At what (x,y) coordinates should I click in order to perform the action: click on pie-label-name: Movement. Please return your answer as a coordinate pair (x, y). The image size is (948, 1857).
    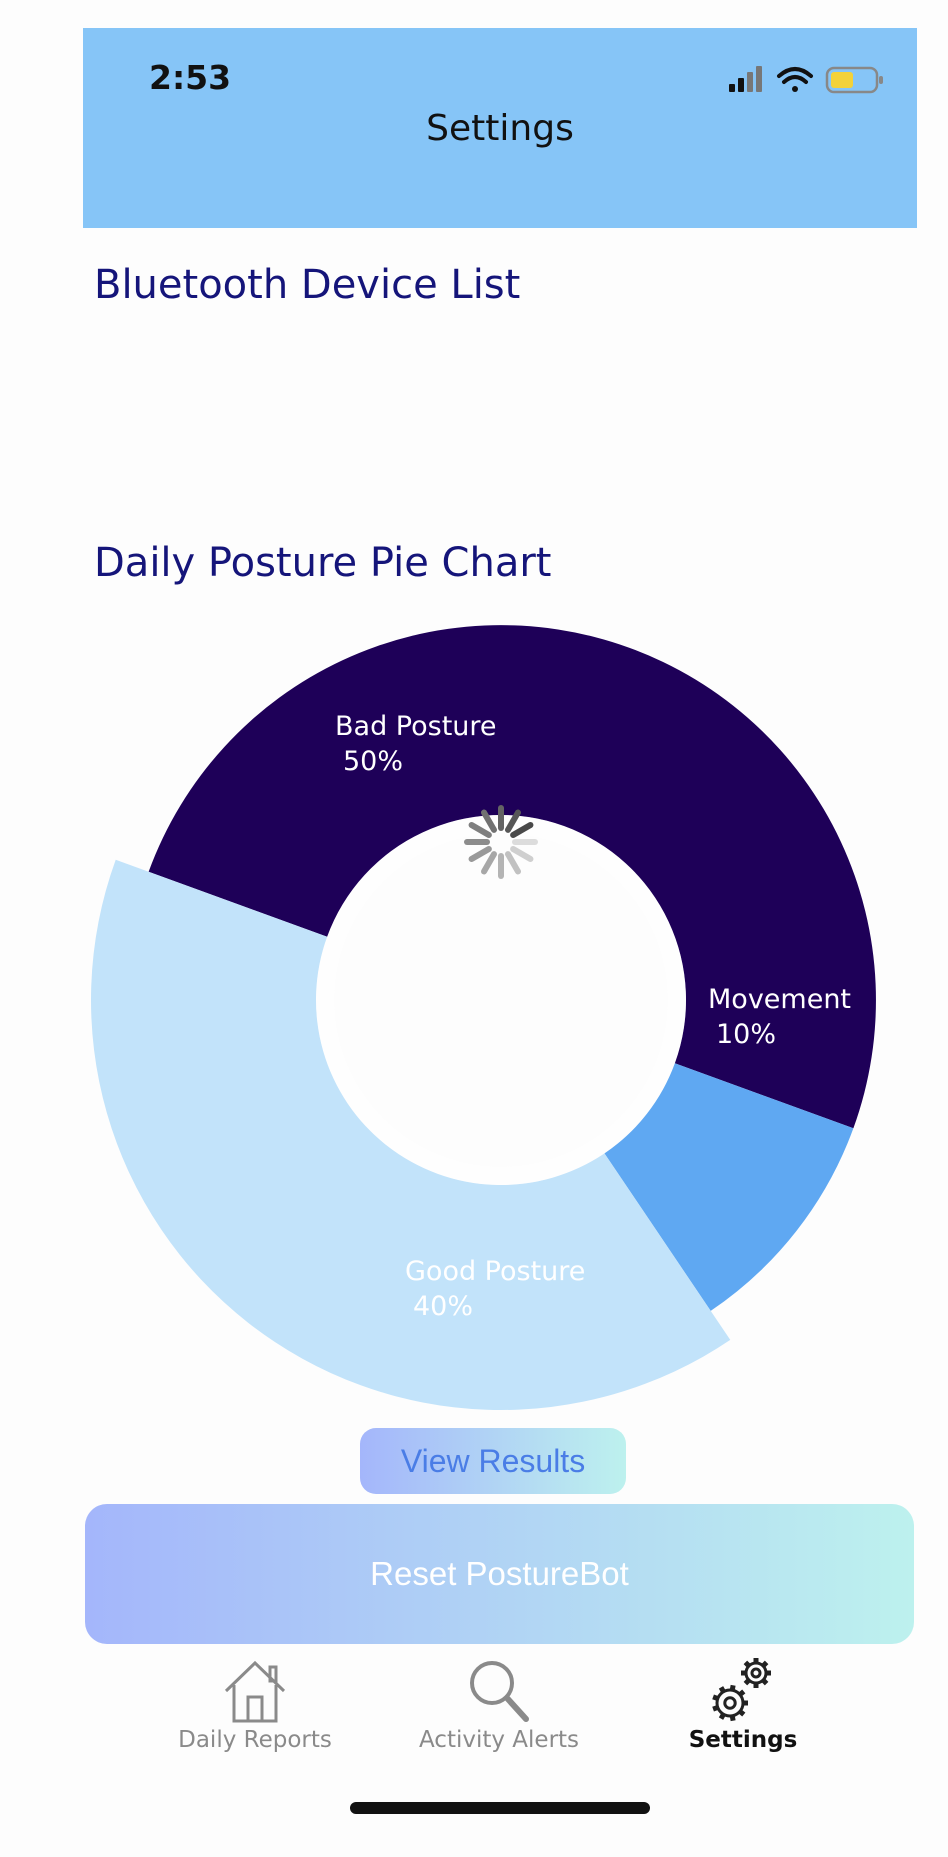
    Looking at the image, I should click on (779, 999).